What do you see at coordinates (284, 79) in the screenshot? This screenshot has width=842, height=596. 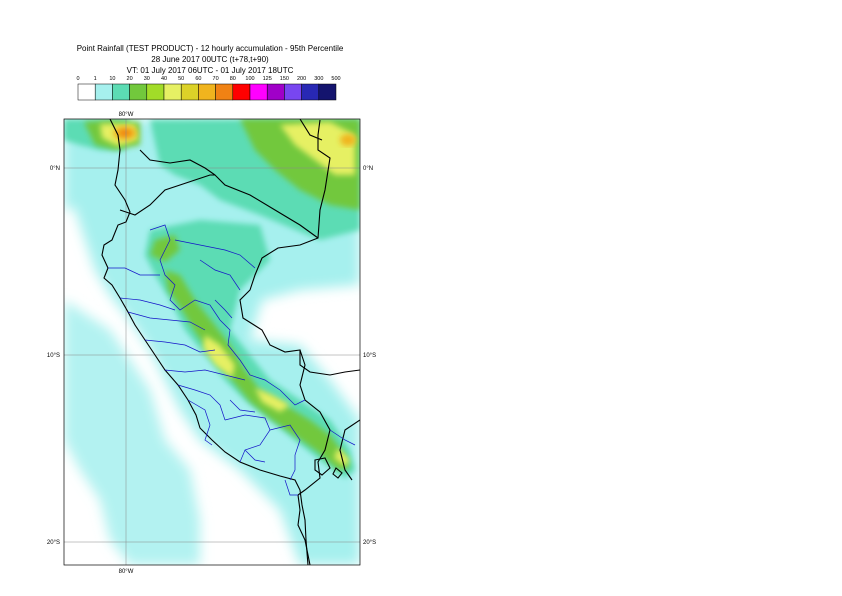 I see `legend-label: 150` at bounding box center [284, 79].